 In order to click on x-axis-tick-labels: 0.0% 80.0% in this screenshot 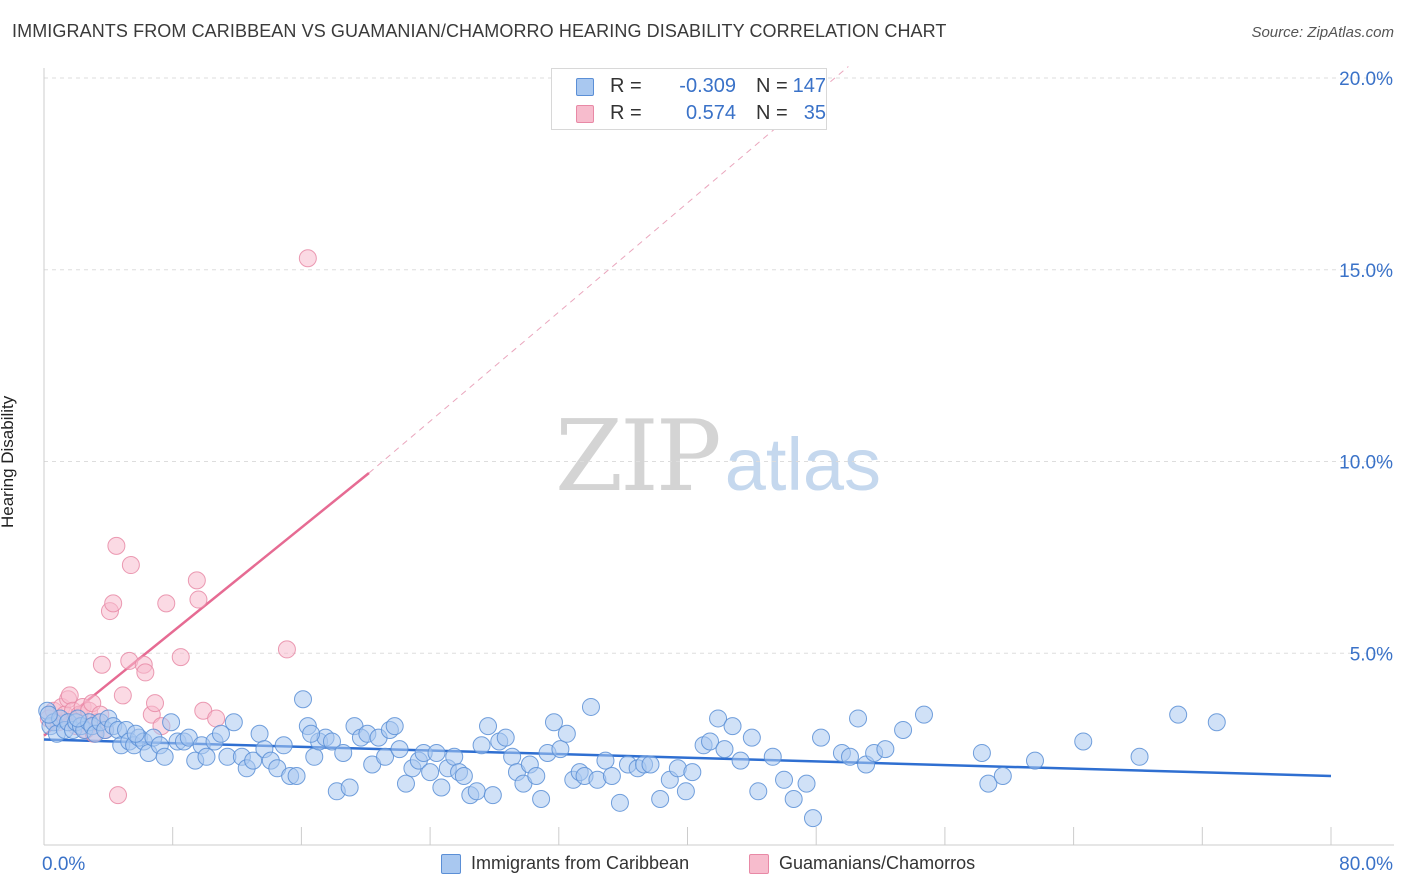, I will do `click(717, 864)`.